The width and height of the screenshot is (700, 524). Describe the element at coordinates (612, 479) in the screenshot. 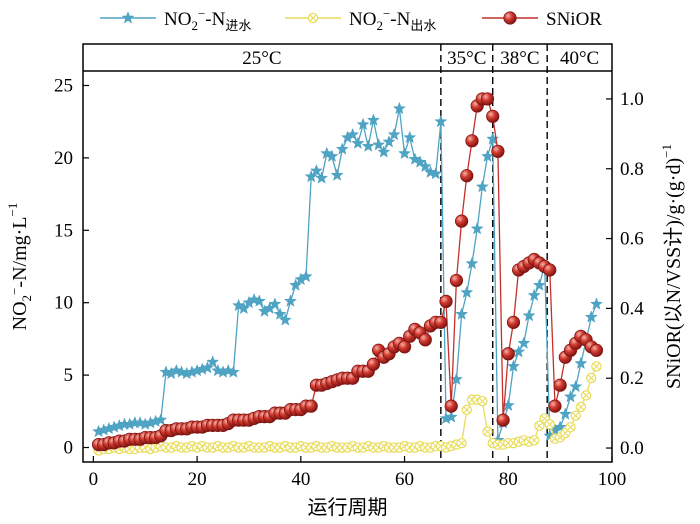

I see `x-tick-label: 100` at that location.